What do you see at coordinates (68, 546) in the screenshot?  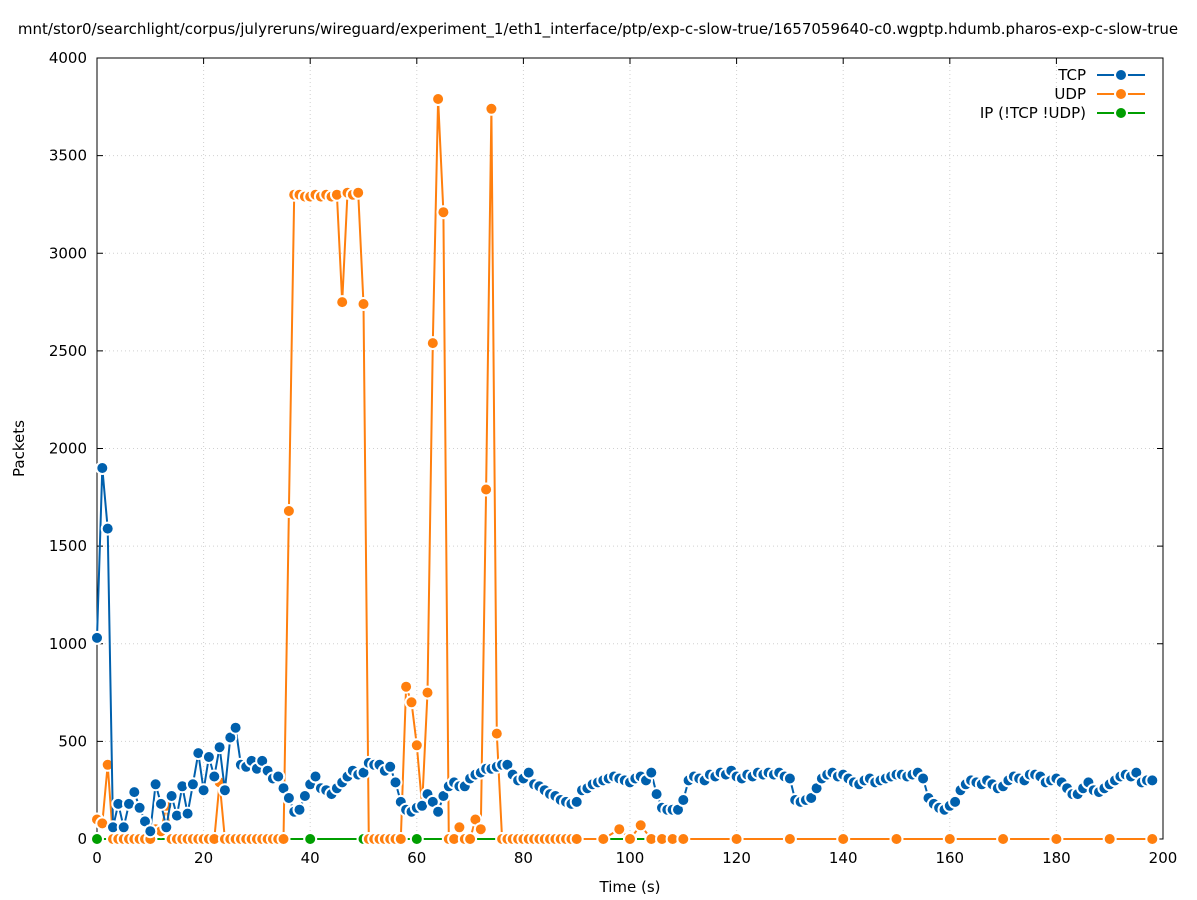 I see `y-tick-label: 1500` at bounding box center [68, 546].